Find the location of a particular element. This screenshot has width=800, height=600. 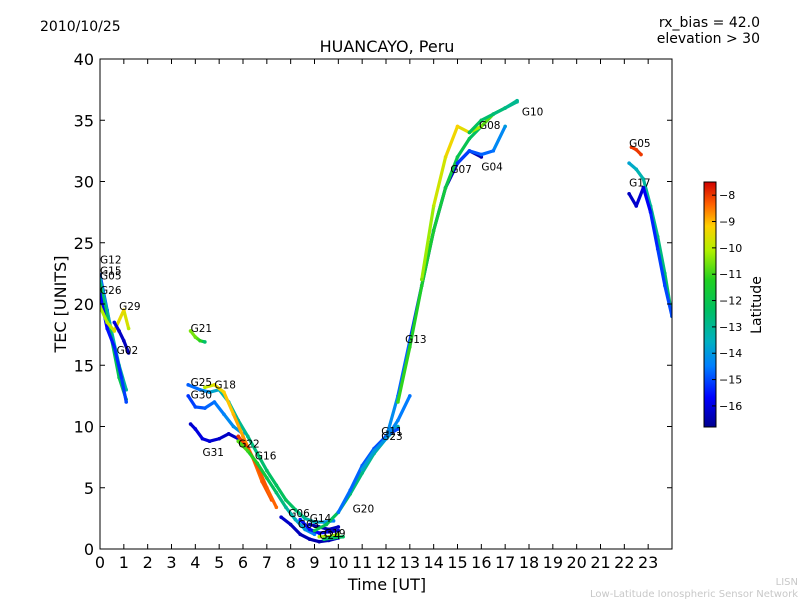

y-axis-label: TEC [UNITS] is located at coordinates (60, 305).